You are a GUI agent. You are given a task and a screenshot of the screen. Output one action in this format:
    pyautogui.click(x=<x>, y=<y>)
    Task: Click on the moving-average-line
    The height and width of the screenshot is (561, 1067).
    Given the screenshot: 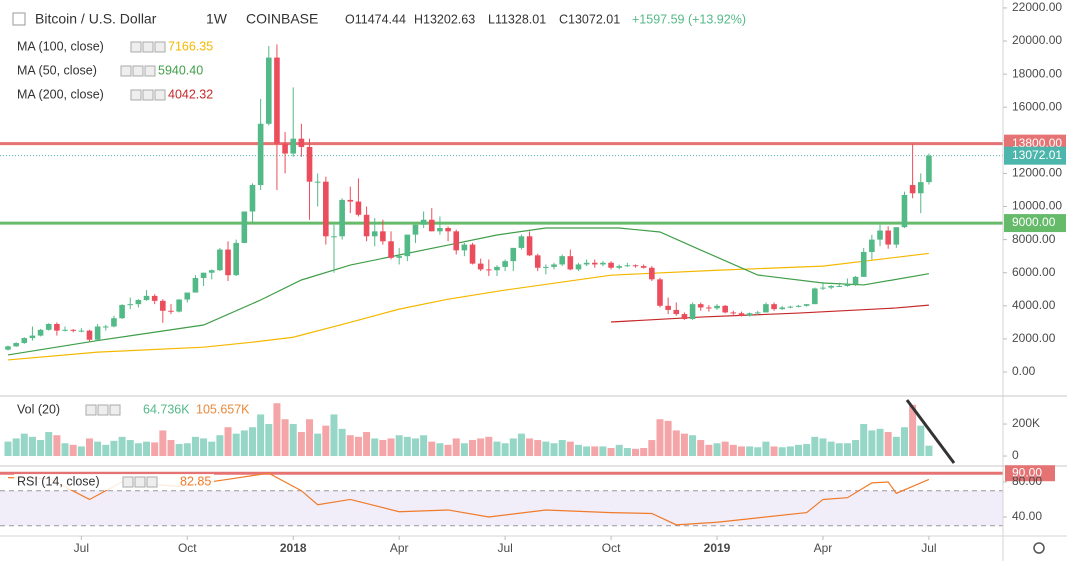 What is the action you would take?
    pyautogui.click(x=770, y=313)
    